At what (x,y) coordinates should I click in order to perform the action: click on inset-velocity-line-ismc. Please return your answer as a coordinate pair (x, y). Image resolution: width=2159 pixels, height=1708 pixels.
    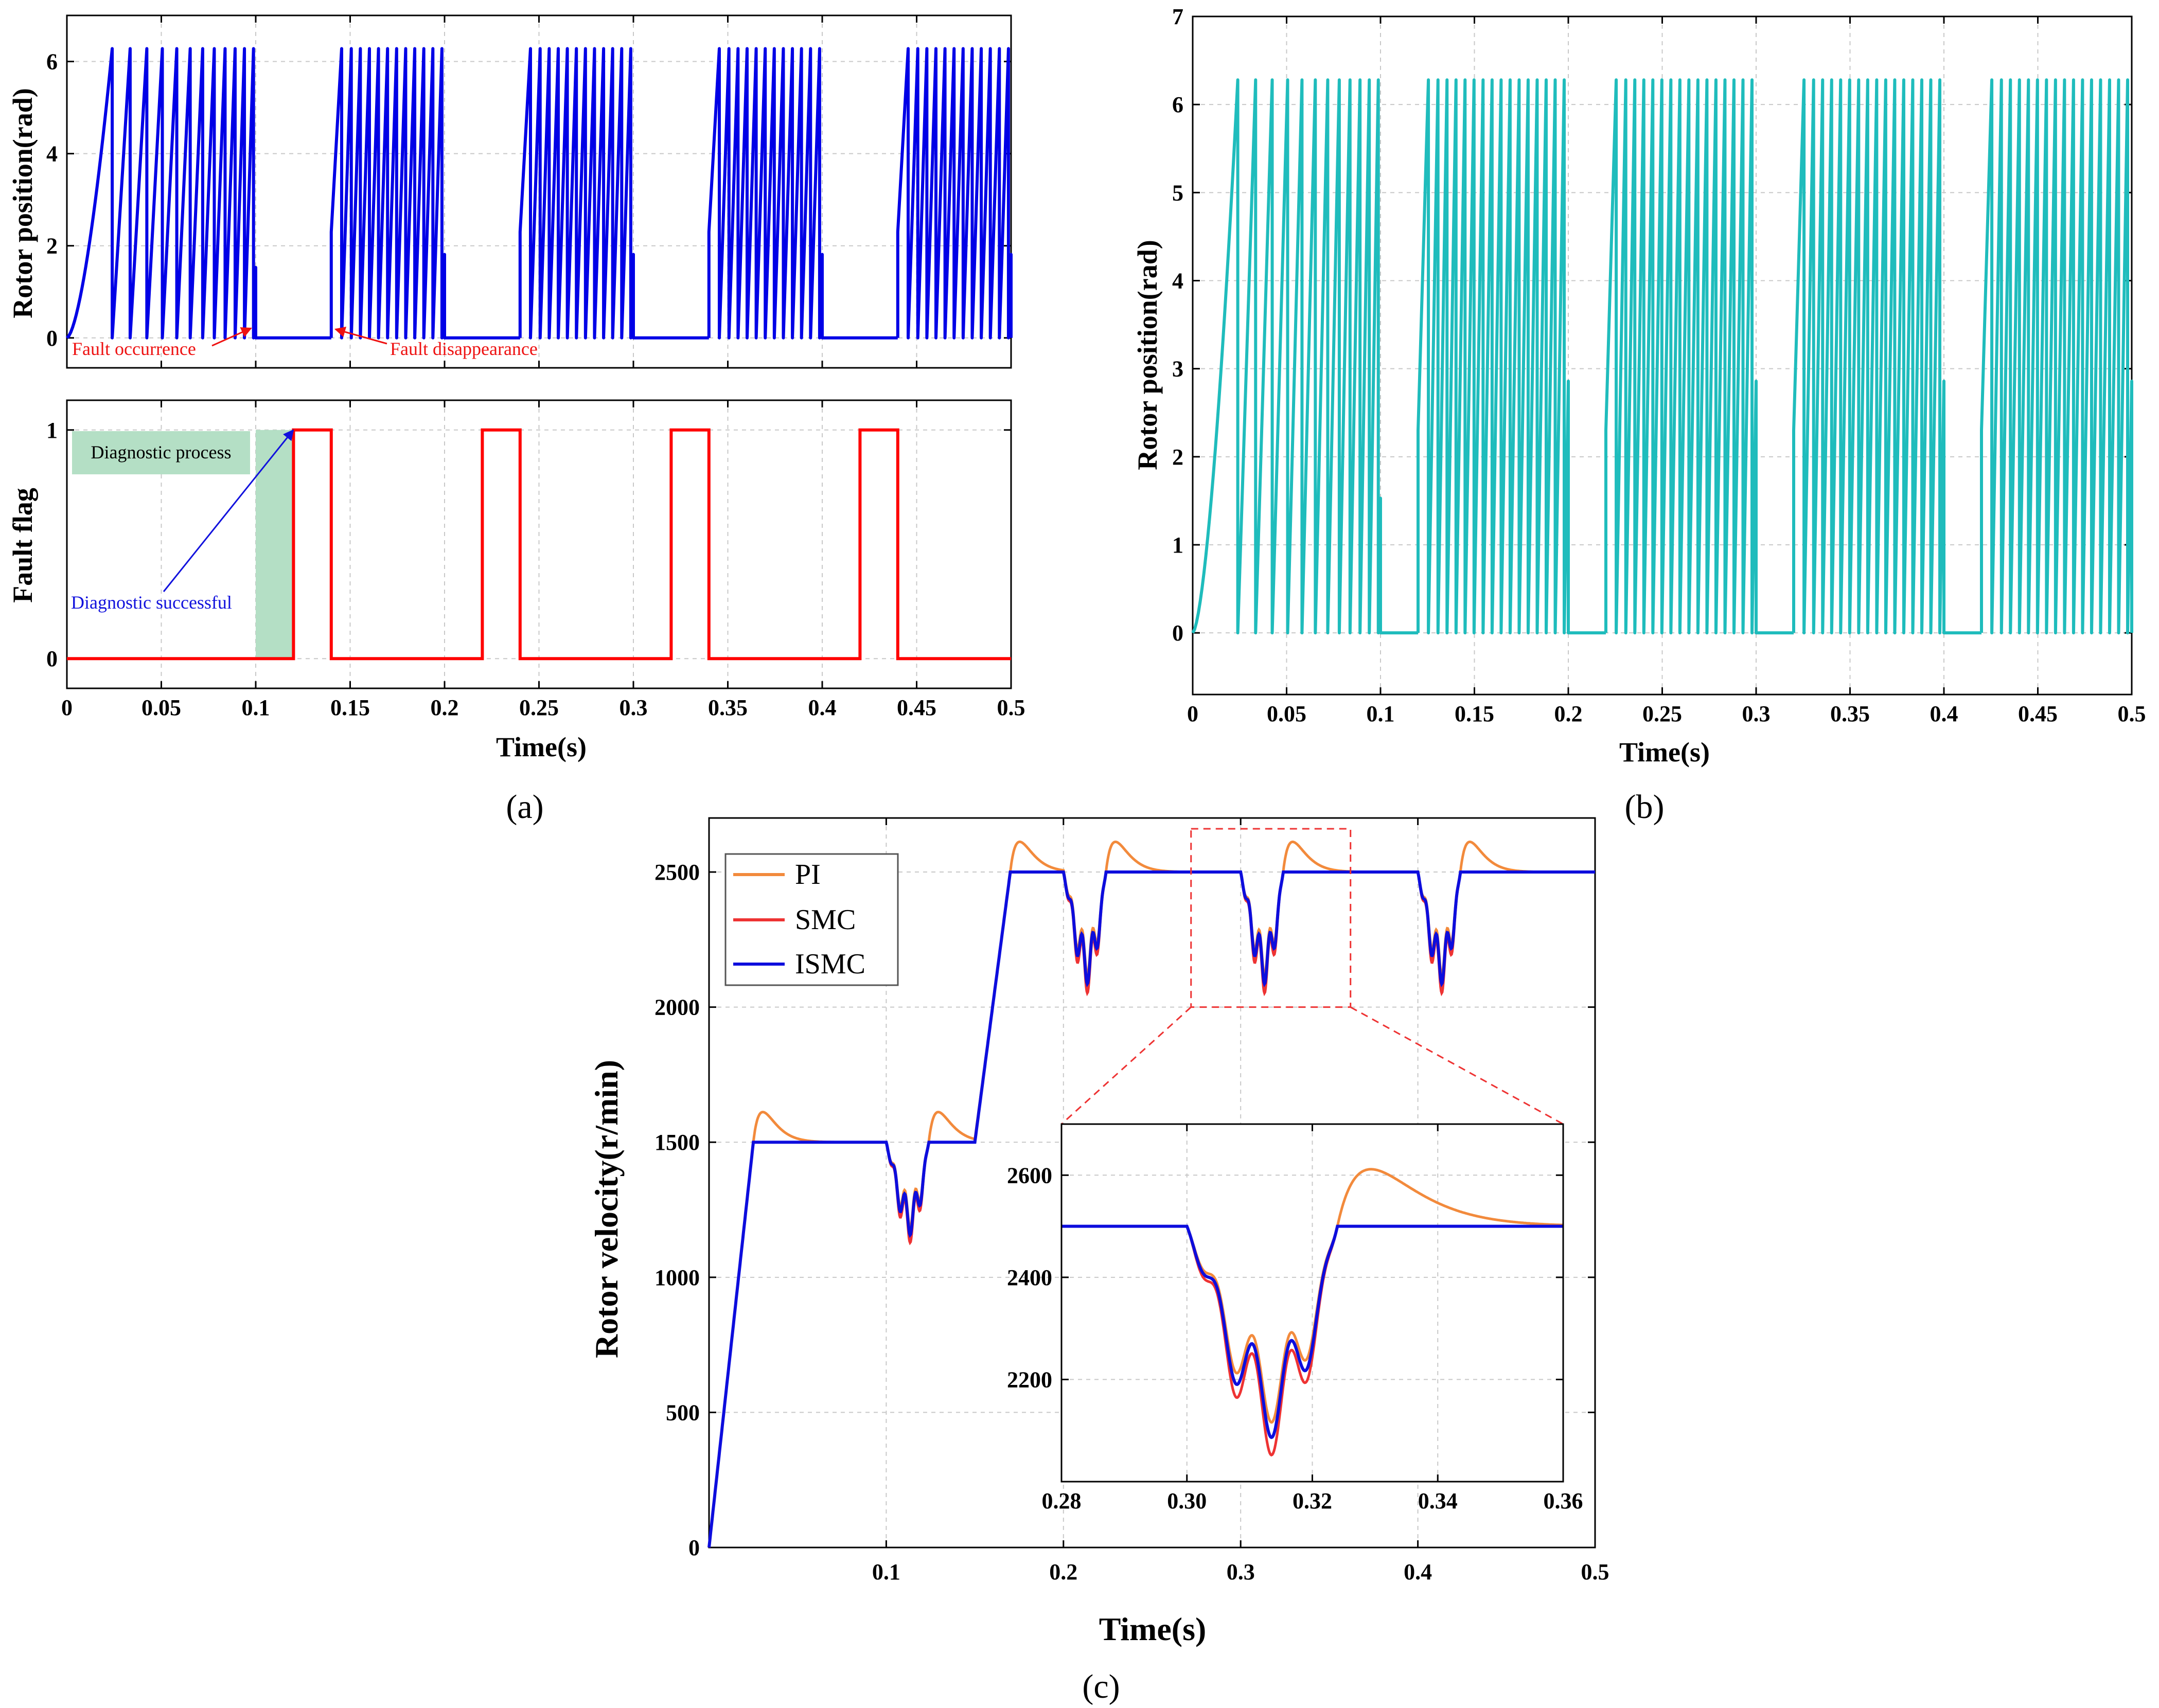
    Looking at the image, I should click on (1312, 1331).